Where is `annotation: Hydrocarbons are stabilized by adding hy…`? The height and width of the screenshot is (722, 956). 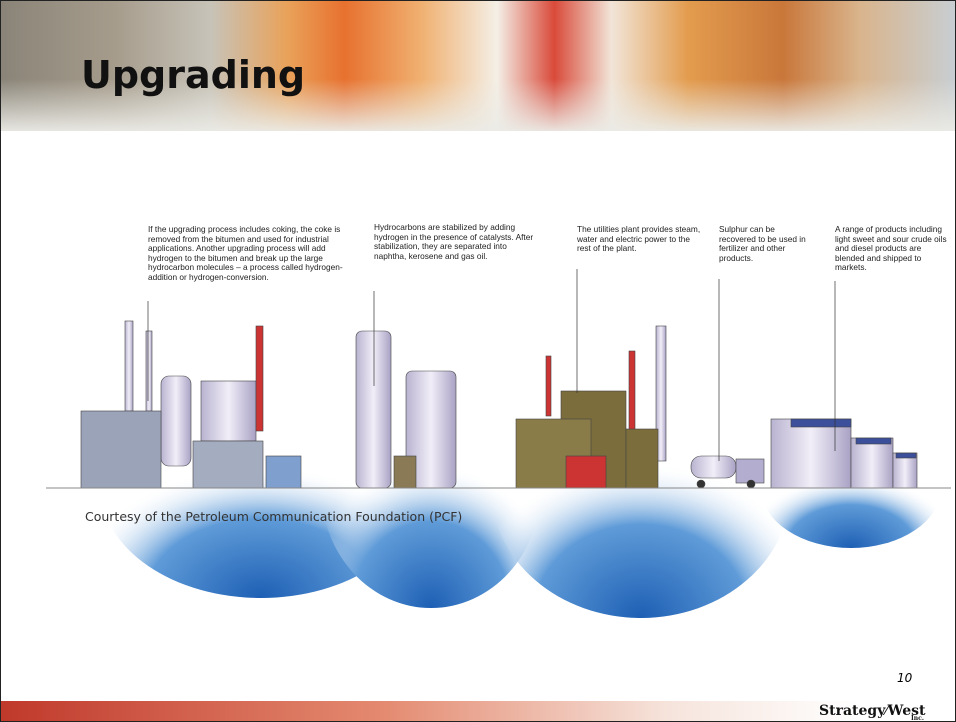
annotation: Hydrocarbons are stabilized by adding hy… is located at coordinates (454, 241).